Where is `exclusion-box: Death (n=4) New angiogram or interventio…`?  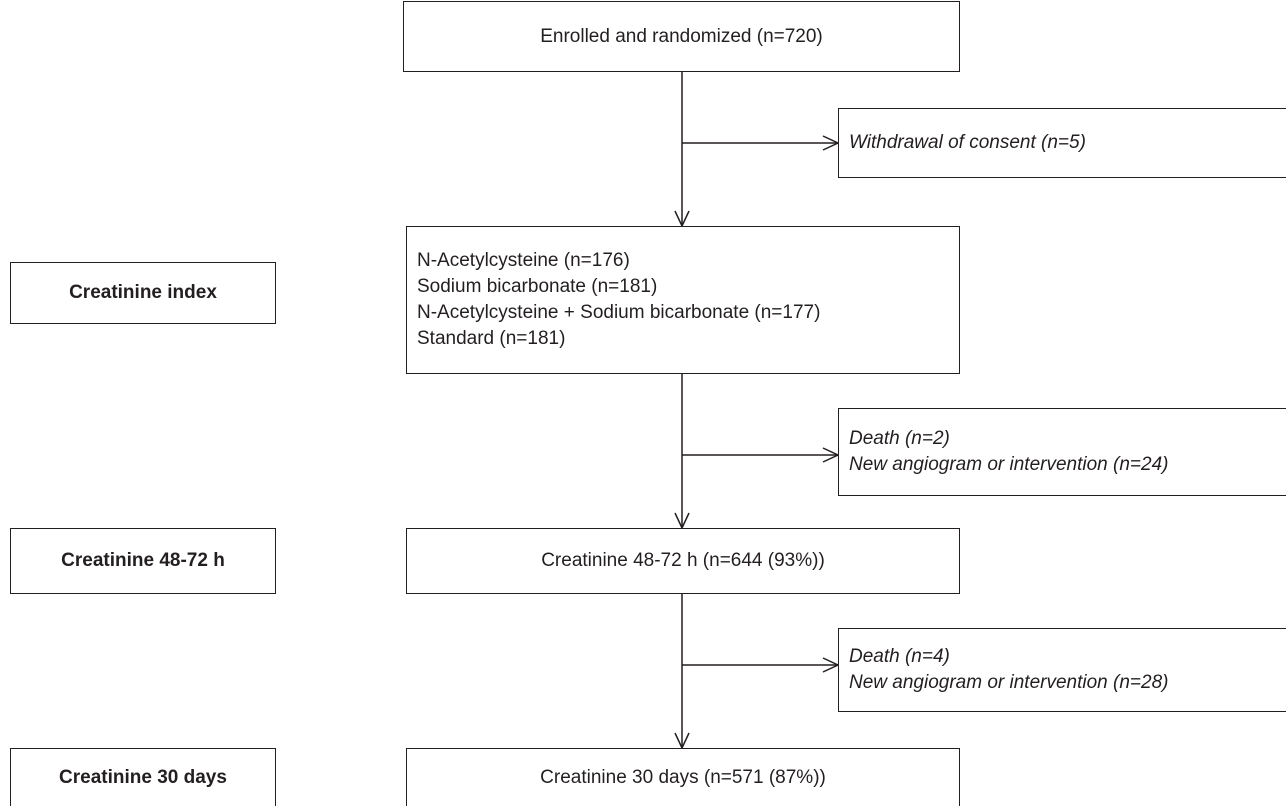 exclusion-box: Death (n=4) New angiogram or interventio… is located at coordinates (1062, 670).